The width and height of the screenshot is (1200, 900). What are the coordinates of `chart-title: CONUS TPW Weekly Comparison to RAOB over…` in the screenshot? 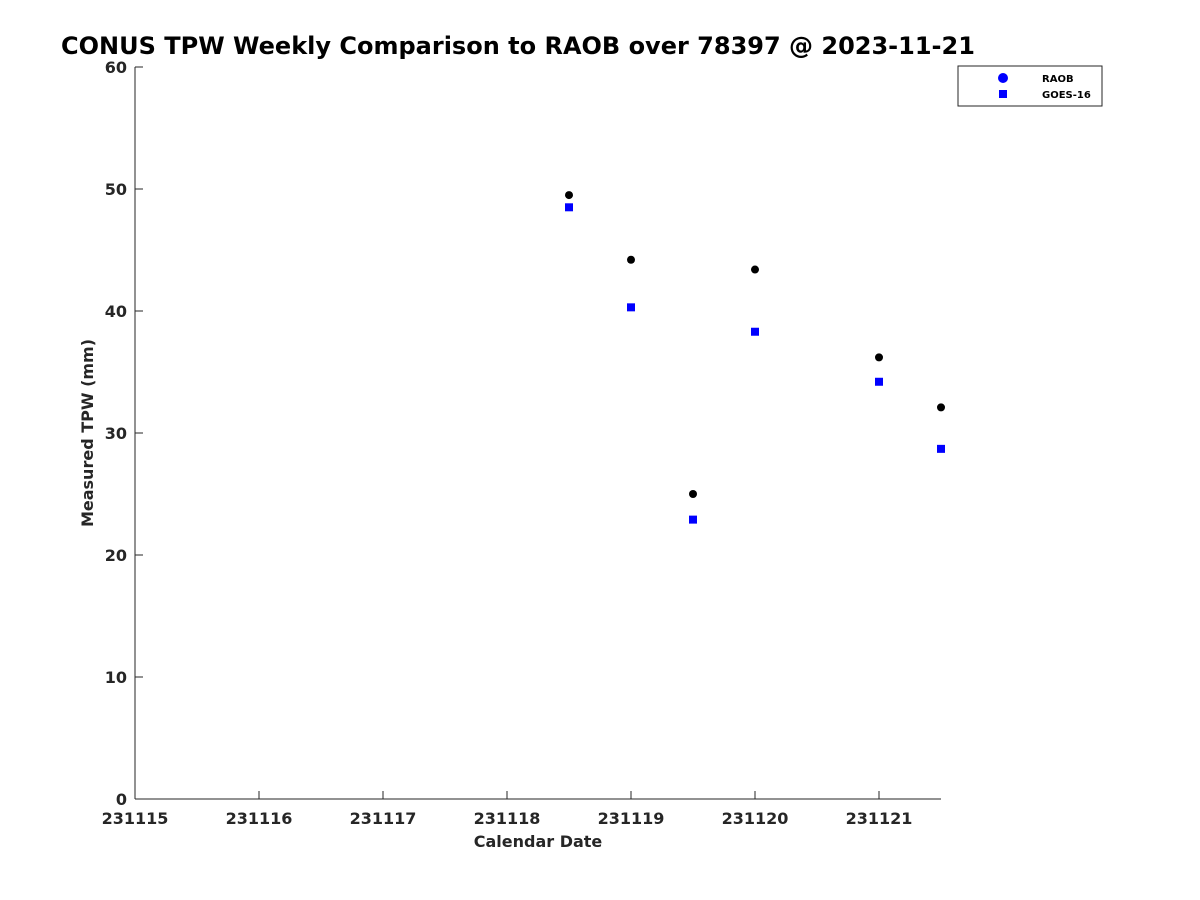 It's located at (518, 46).